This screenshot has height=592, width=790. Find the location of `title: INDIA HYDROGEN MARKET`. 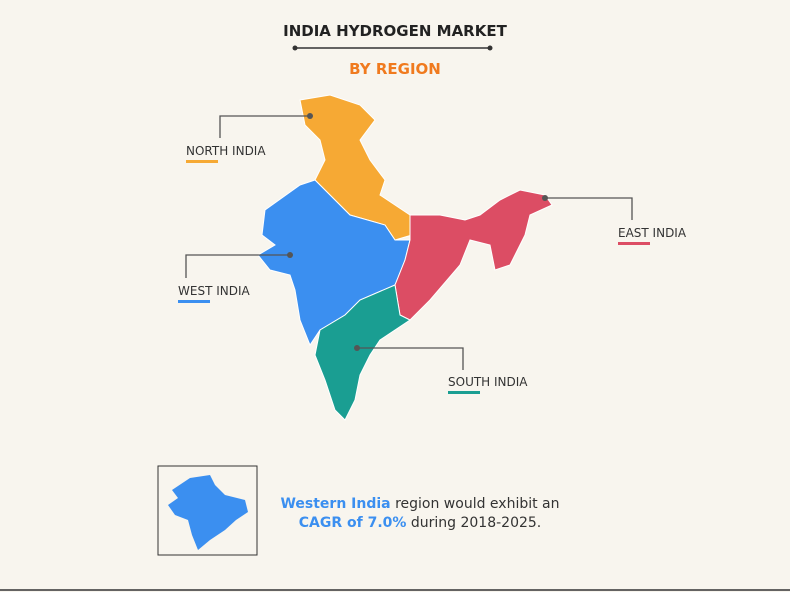

title: INDIA HYDROGEN MARKET is located at coordinates (395, 31).